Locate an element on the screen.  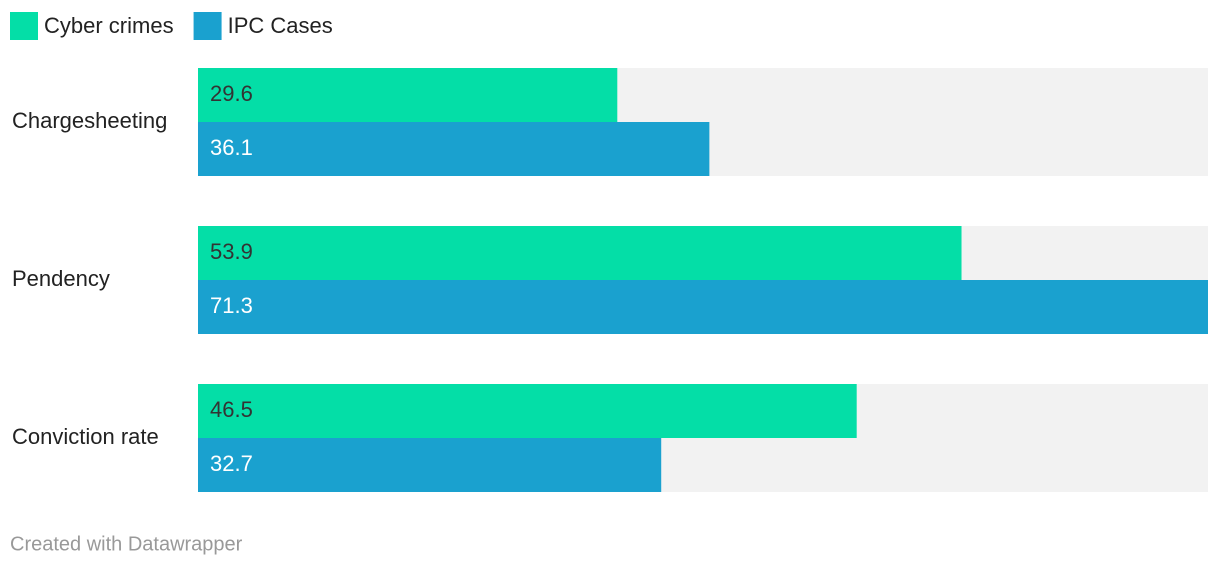
value-label: 36.1 is located at coordinates (231, 147).